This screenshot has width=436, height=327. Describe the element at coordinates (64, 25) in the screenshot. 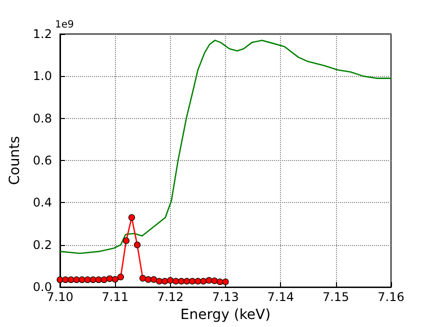

I see `text: 1e9` at that location.